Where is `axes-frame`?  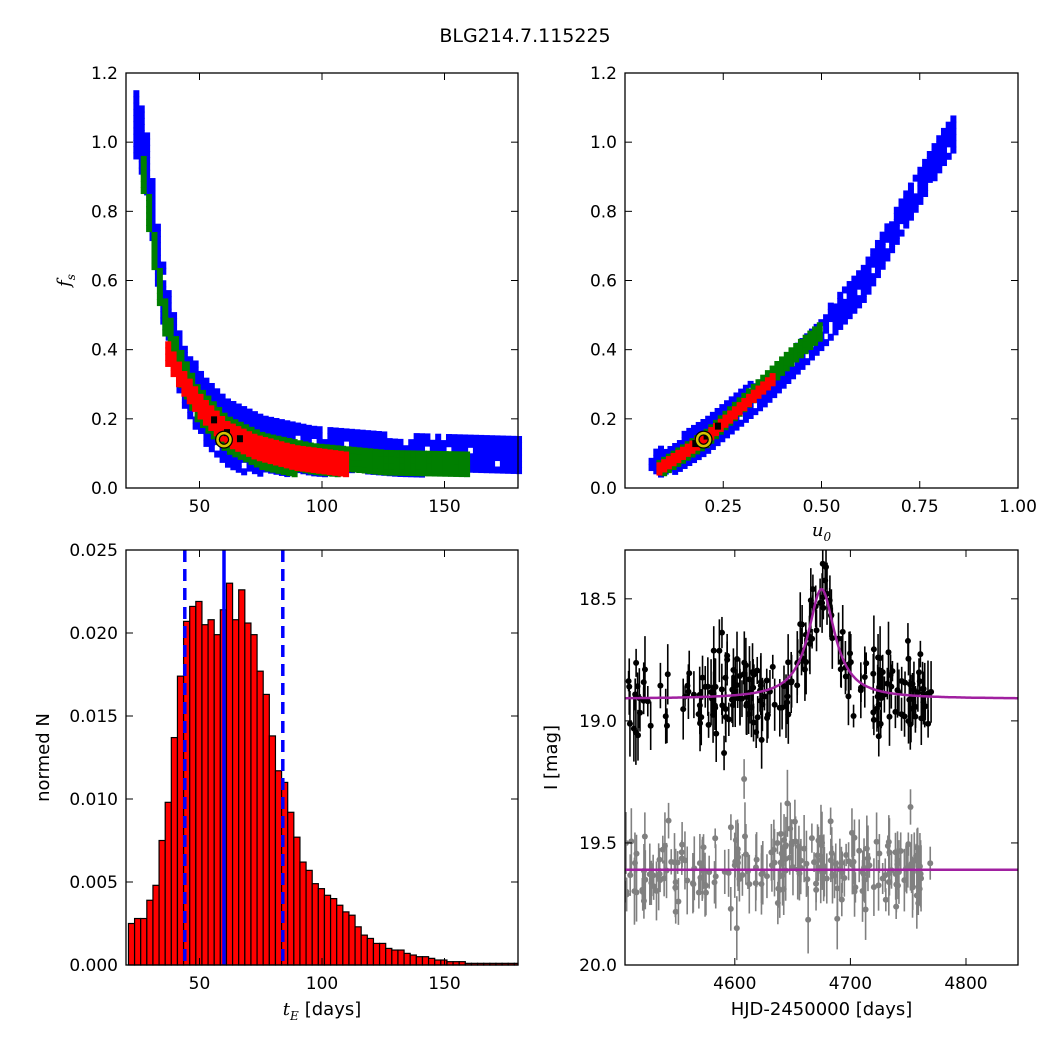
axes-frame is located at coordinates (821, 757).